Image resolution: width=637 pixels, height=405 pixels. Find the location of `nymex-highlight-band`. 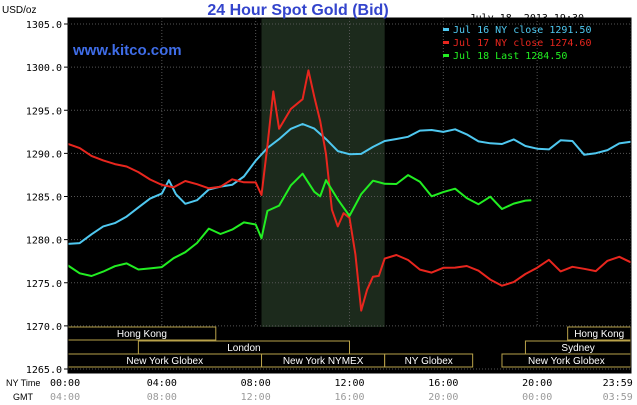

nymex-highlight-band is located at coordinates (323, 172).